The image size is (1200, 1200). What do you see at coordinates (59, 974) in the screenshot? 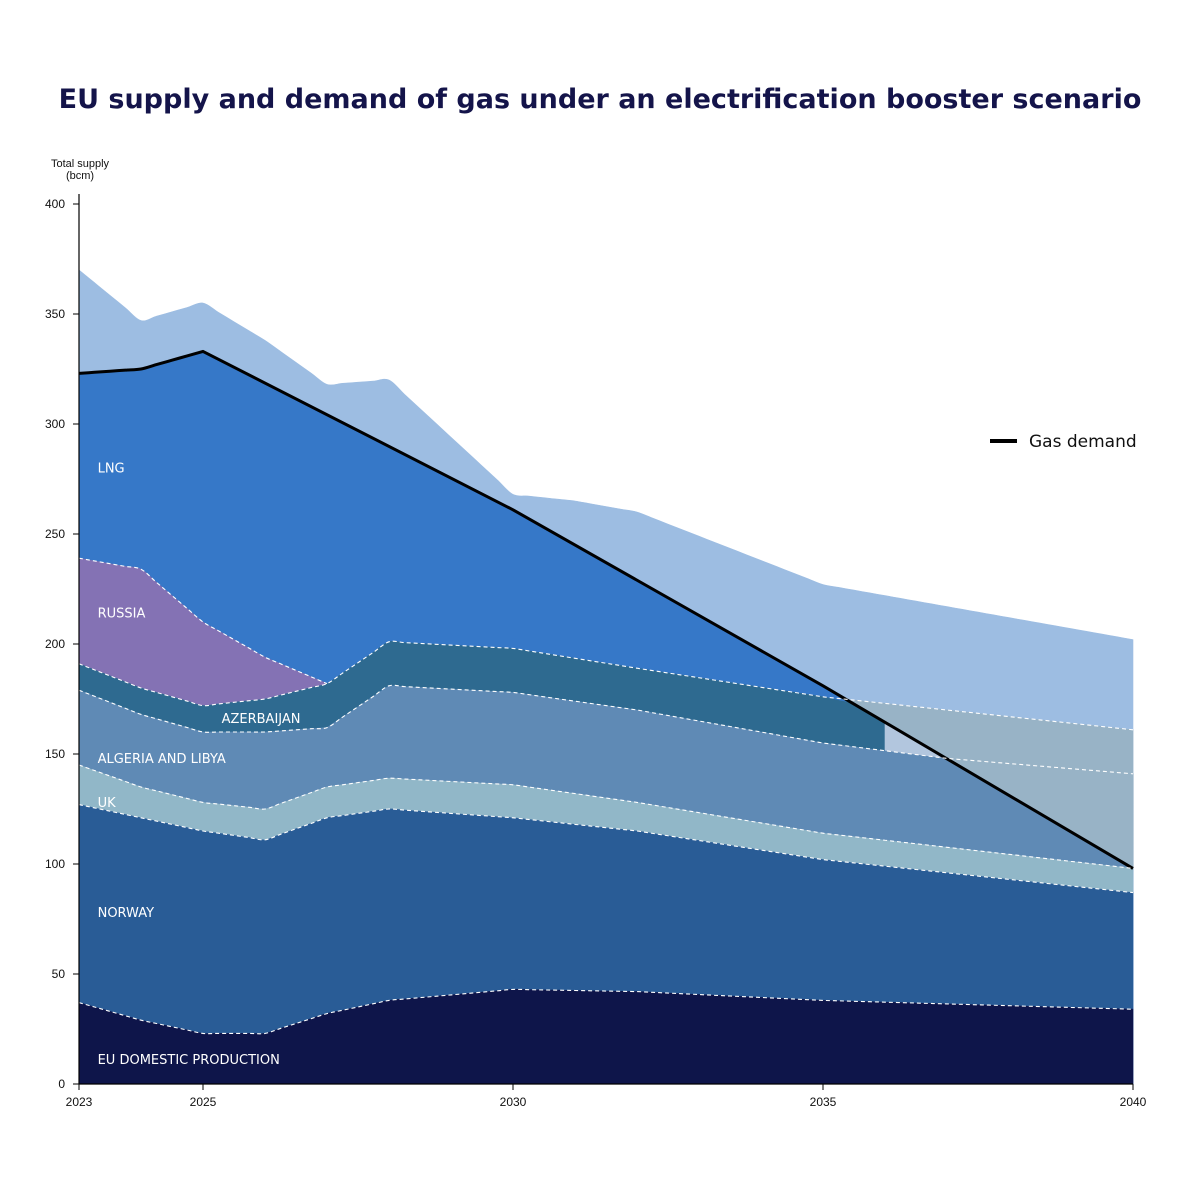
I see `y-tick-label: 50` at bounding box center [59, 974].